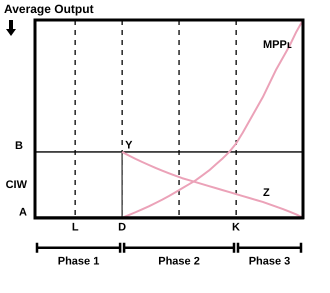  Describe the element at coordinates (236, 227) in the screenshot. I see `x-tick-label: K` at that location.